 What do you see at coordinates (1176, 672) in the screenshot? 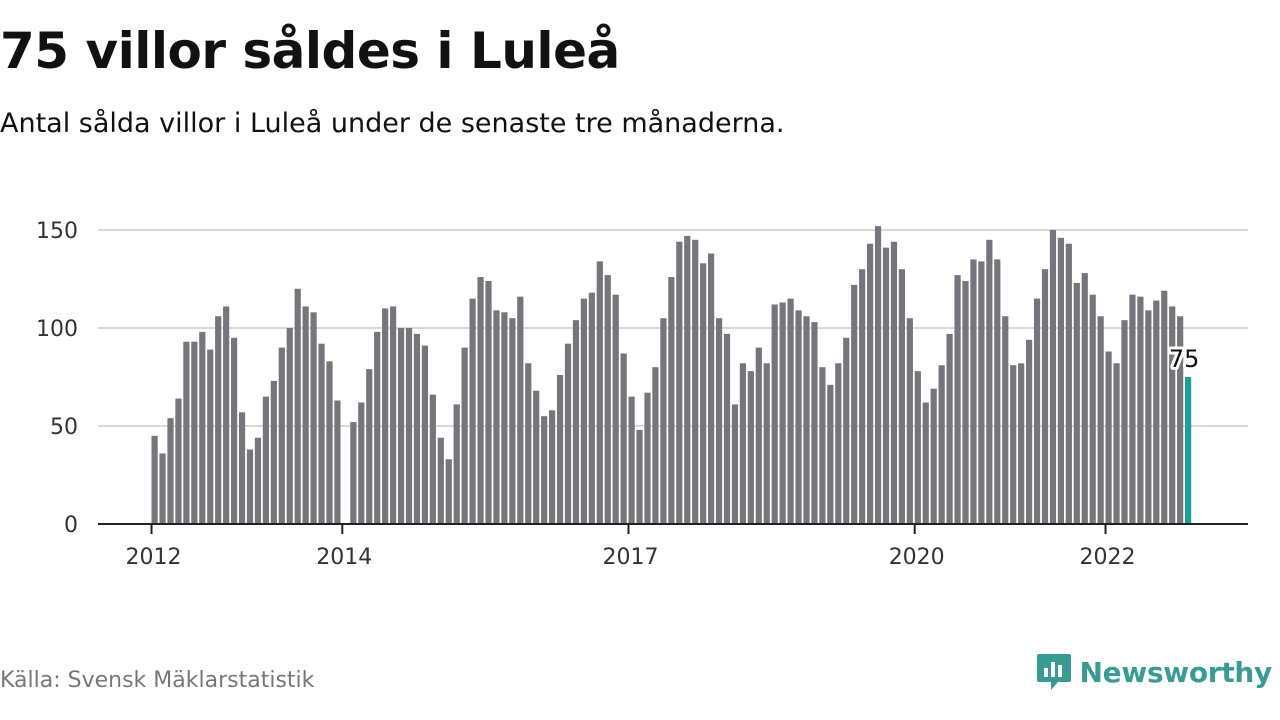
I see `brand-name: Newsworthy` at bounding box center [1176, 672].